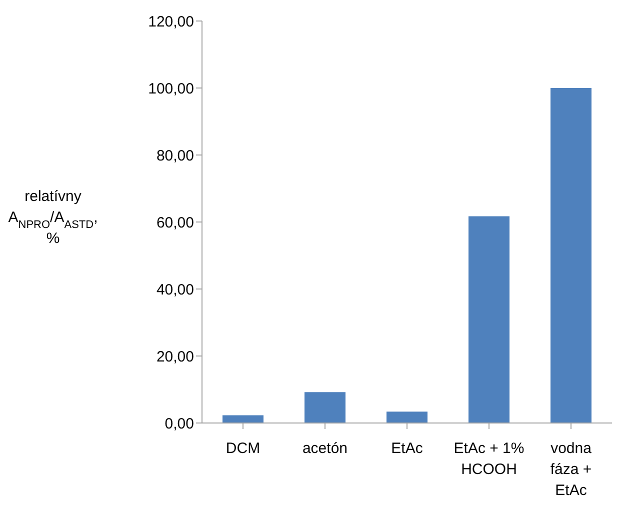 This screenshot has height=519, width=622. What do you see at coordinates (407, 448) in the screenshot?
I see `x-tick-label: EtAc` at bounding box center [407, 448].